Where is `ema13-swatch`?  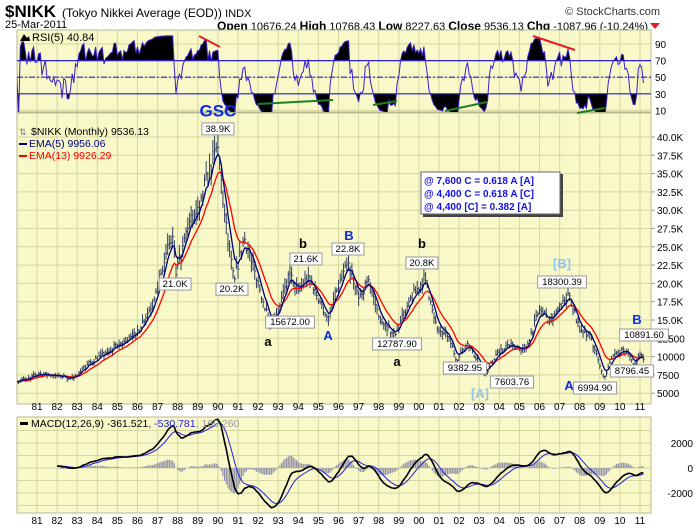 ema13-swatch is located at coordinates (23, 156).